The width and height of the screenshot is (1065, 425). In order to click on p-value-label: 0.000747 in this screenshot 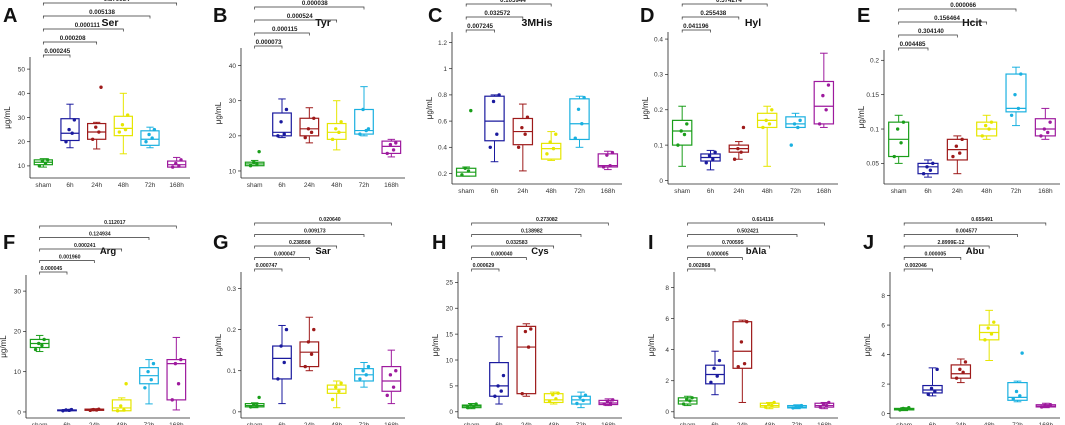, I will do `click(267, 266)`.